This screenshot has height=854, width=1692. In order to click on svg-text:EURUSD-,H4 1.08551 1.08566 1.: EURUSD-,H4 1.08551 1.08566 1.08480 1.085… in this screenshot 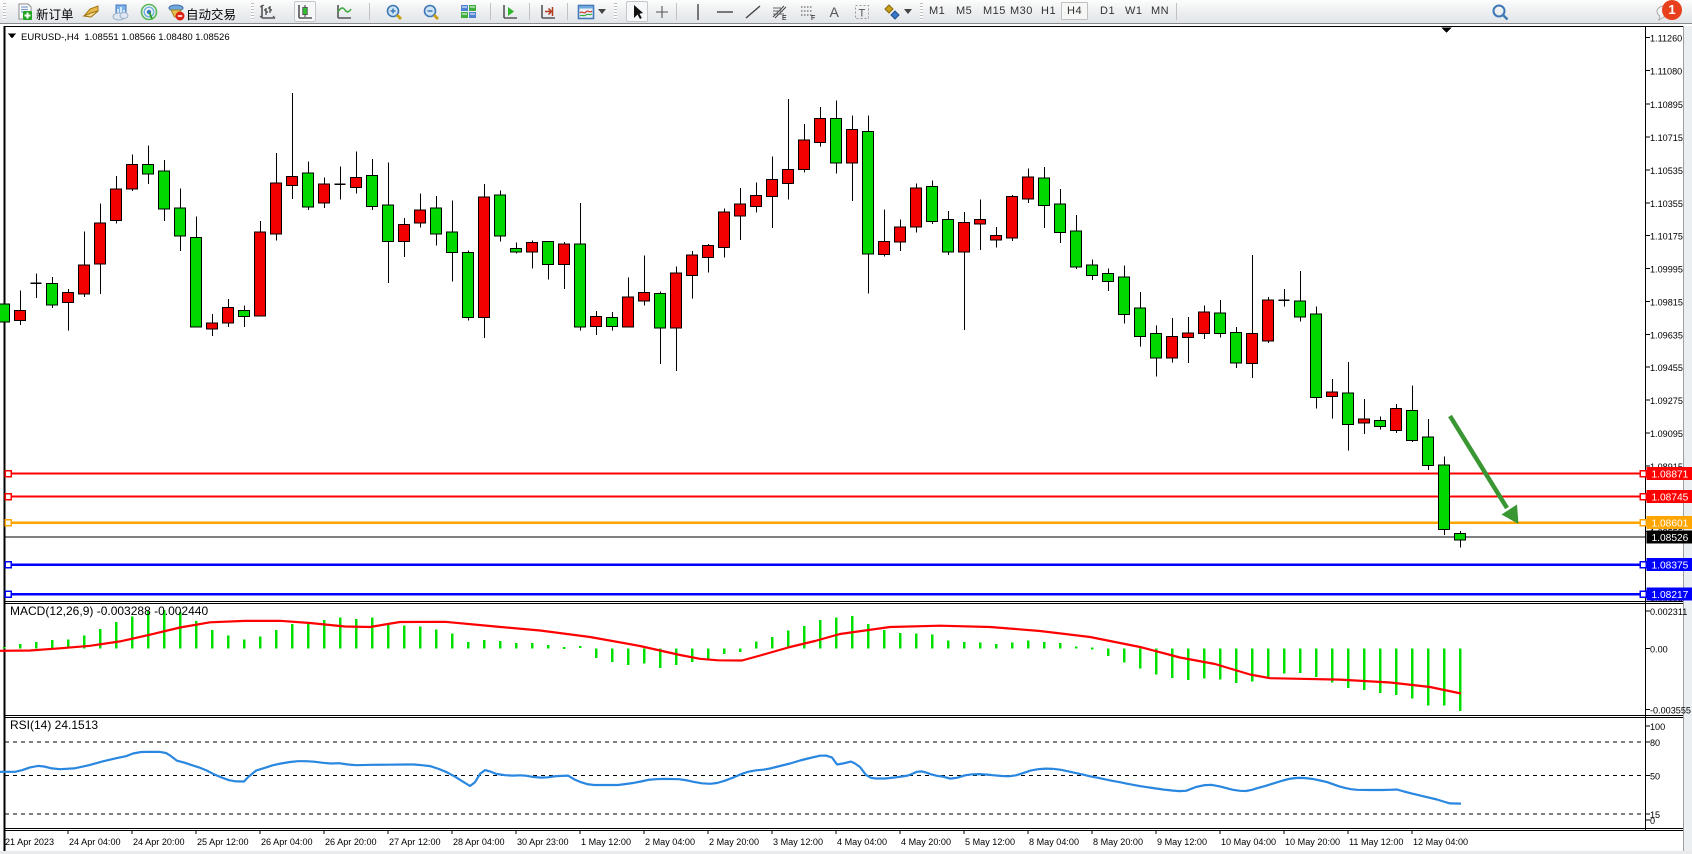, I will do `click(125, 37)`.